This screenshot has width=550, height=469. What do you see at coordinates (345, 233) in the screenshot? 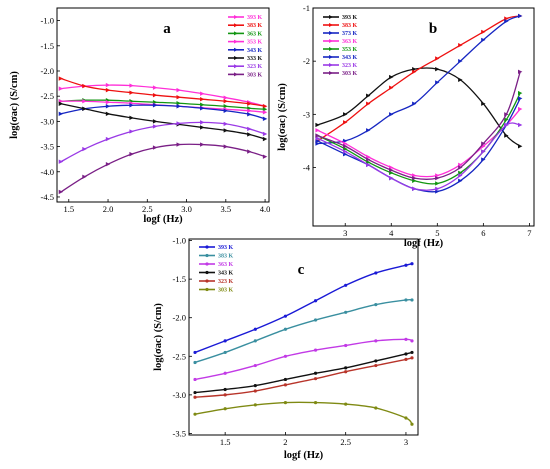
I see `x-tick-label: 3` at bounding box center [345, 233].